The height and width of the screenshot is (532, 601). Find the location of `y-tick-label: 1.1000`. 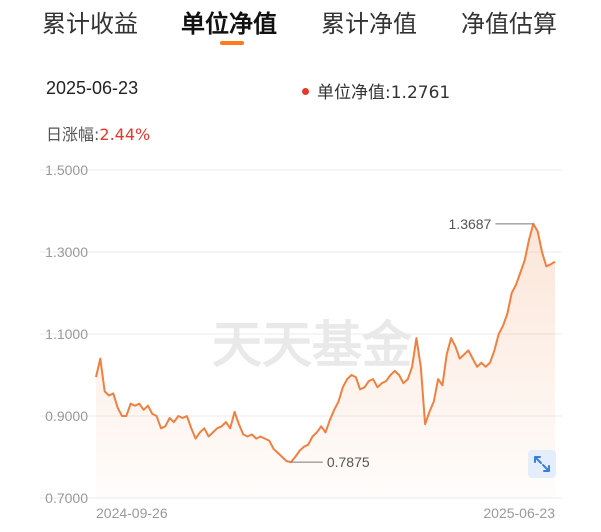

y-tick-label: 1.1000 is located at coordinates (66, 334).